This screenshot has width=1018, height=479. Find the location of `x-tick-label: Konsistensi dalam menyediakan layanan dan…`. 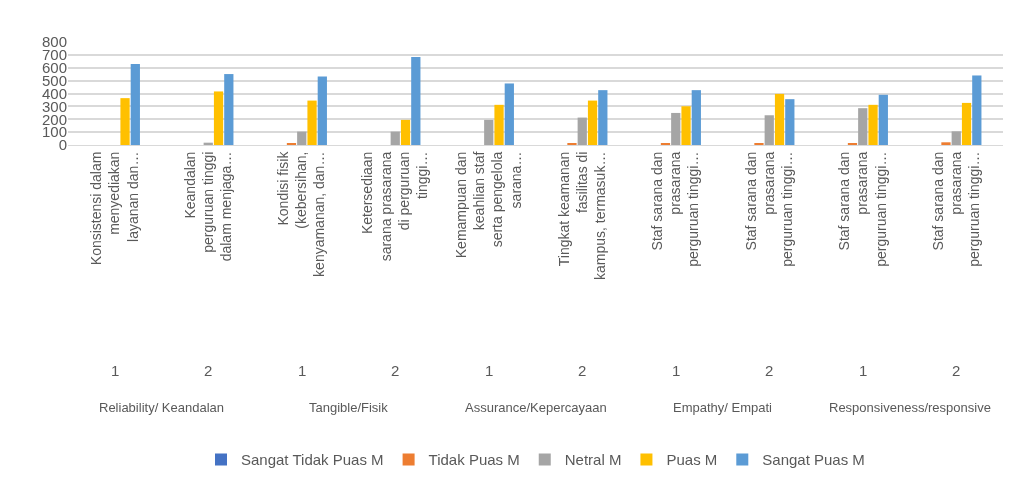

x-tick-label: Konsistensi dalam menyediakan layanan dan… is located at coordinates (114, 208).